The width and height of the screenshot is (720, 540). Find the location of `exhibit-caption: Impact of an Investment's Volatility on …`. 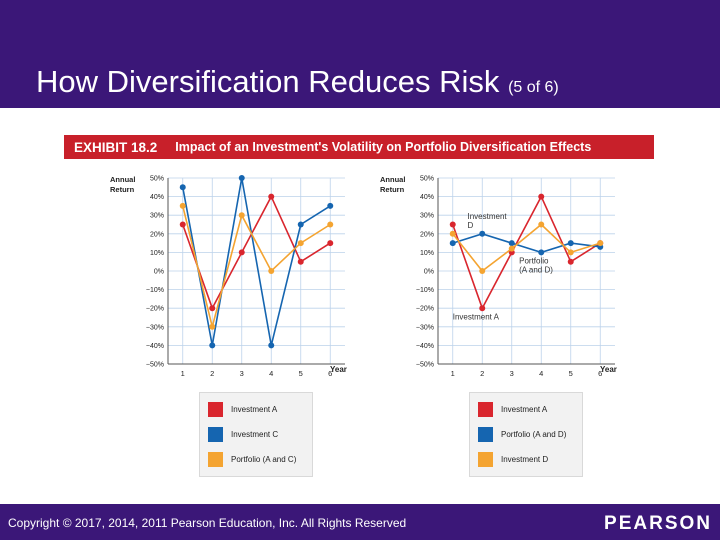

exhibit-caption: Impact of an Investment's Volatility on … is located at coordinates (383, 147).